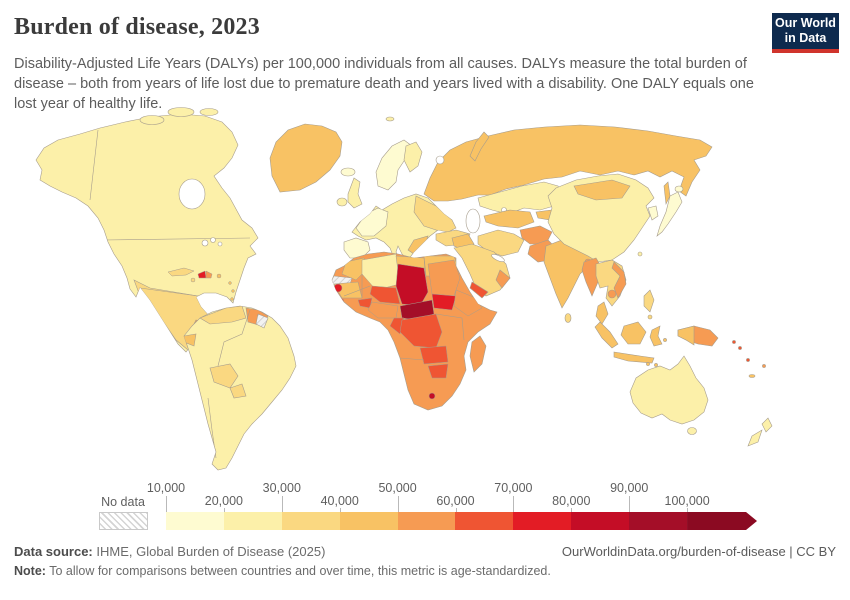 Image resolution: width=850 pixels, height=600 pixels. What do you see at coordinates (653, 213) in the screenshot?
I see `map-country-south-korea` at bounding box center [653, 213].